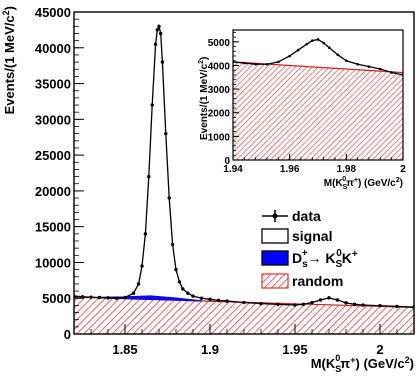 Image resolution: width=416 pixels, height=378 pixels. Describe the element at coordinates (53, 262) in the screenshot. I see `y-tick-label: 10000` at that location.